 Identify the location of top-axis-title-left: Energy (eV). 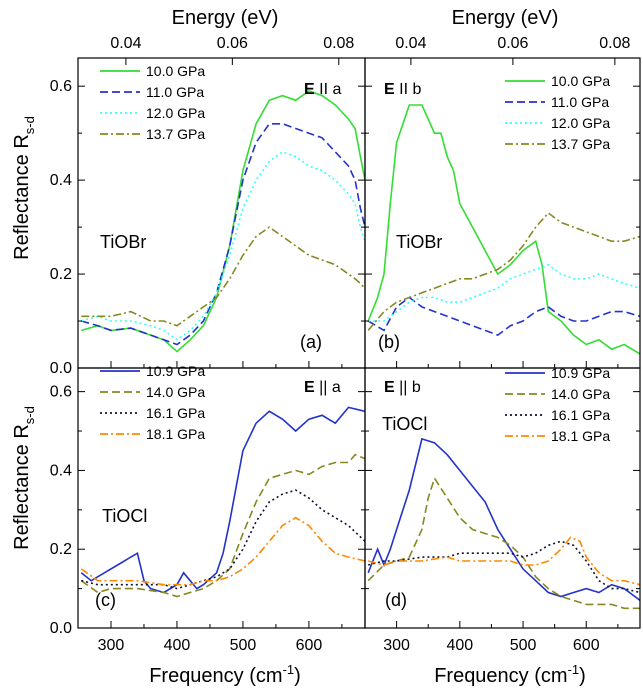
(225, 18).